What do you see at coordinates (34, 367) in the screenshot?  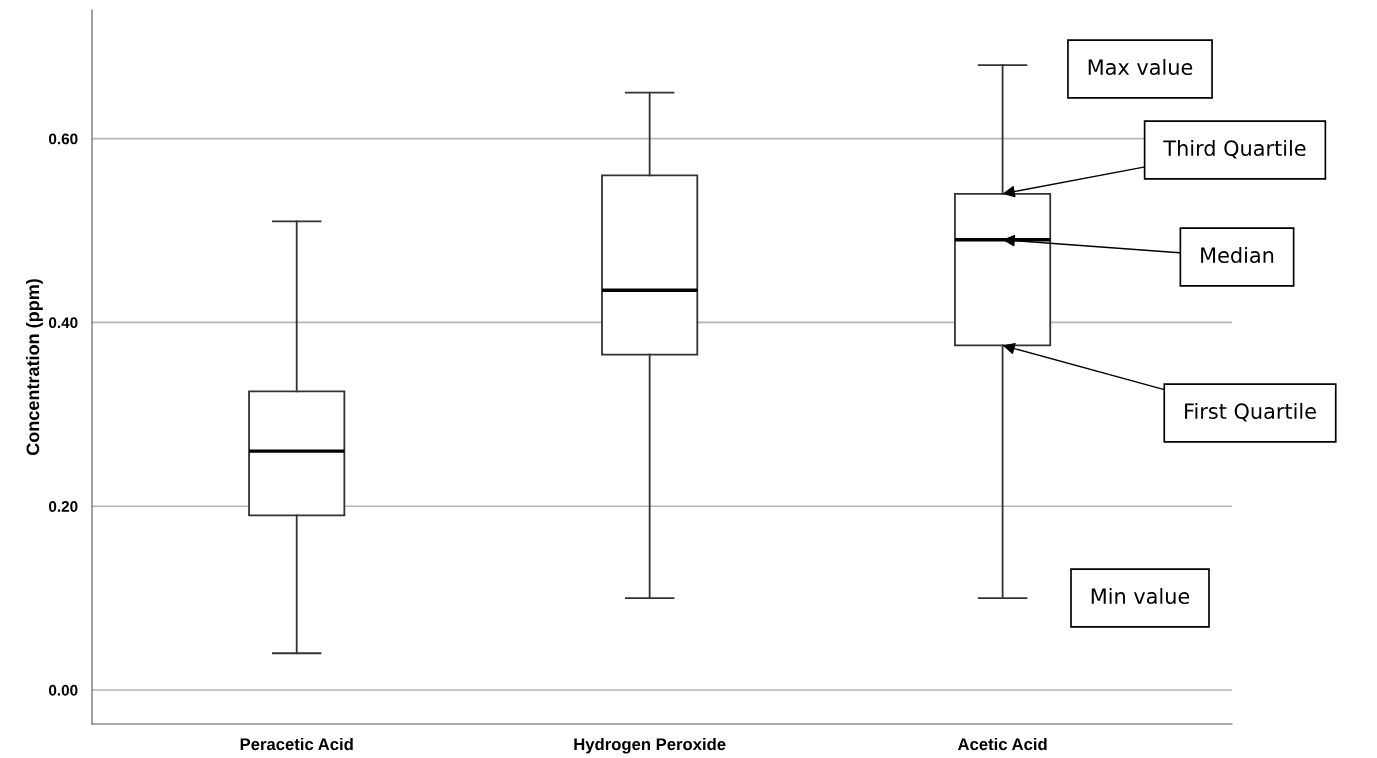 I see `y-axis-title: Concentration (ppm)` at bounding box center [34, 367].